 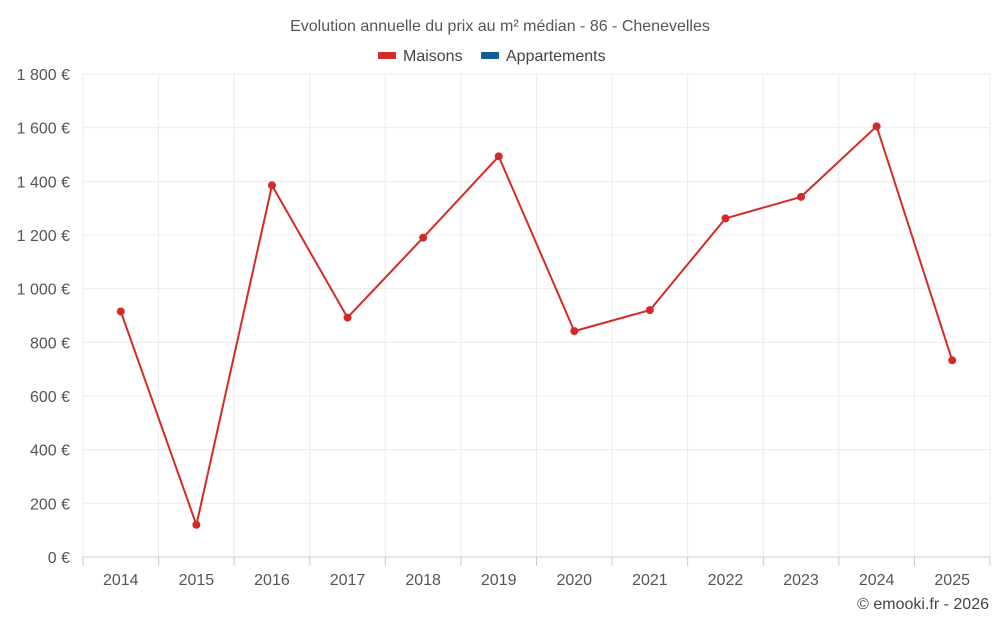 What do you see at coordinates (574, 580) in the screenshot?
I see `x-tick-label: 2020` at bounding box center [574, 580].